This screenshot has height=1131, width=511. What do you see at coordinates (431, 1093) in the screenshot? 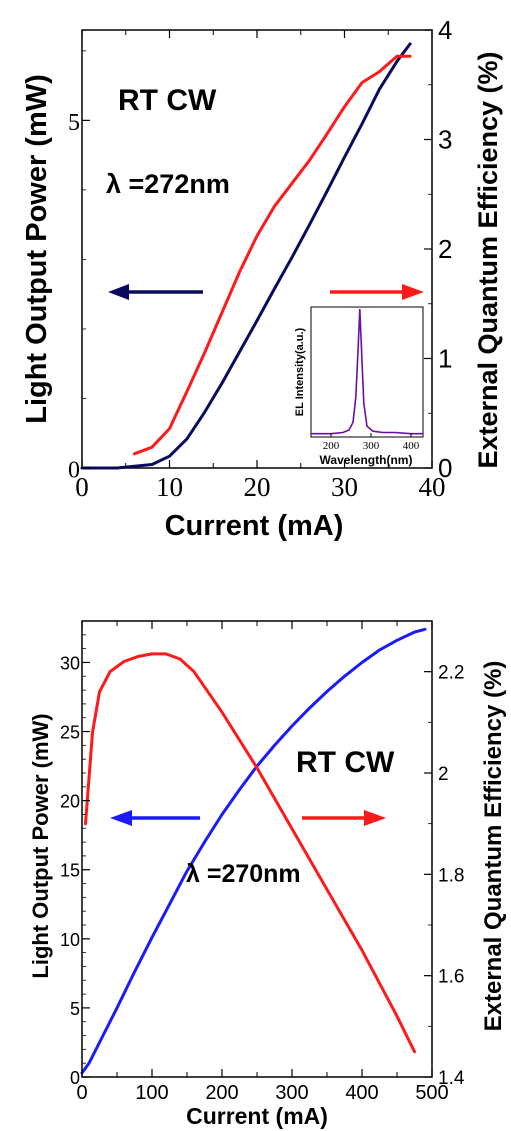
I see `x-tick-label: 500` at bounding box center [431, 1093].